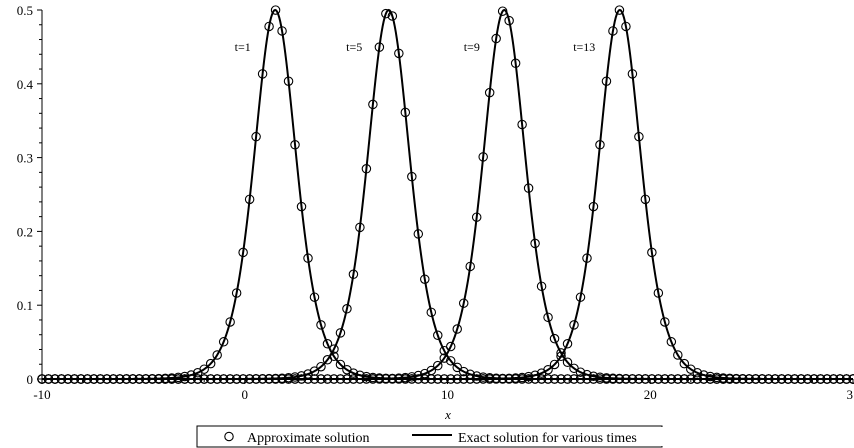 Image resolution: width=854 pixels, height=448 pixels. What do you see at coordinates (415, 47) in the screenshot?
I see `annotations: t=1 t=5 t=9 t=13` at bounding box center [415, 47].